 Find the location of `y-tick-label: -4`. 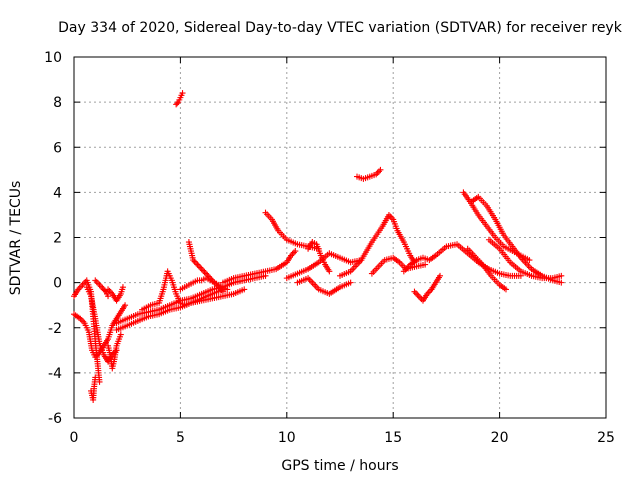

y-tick-label: -4 is located at coordinates (55, 374).